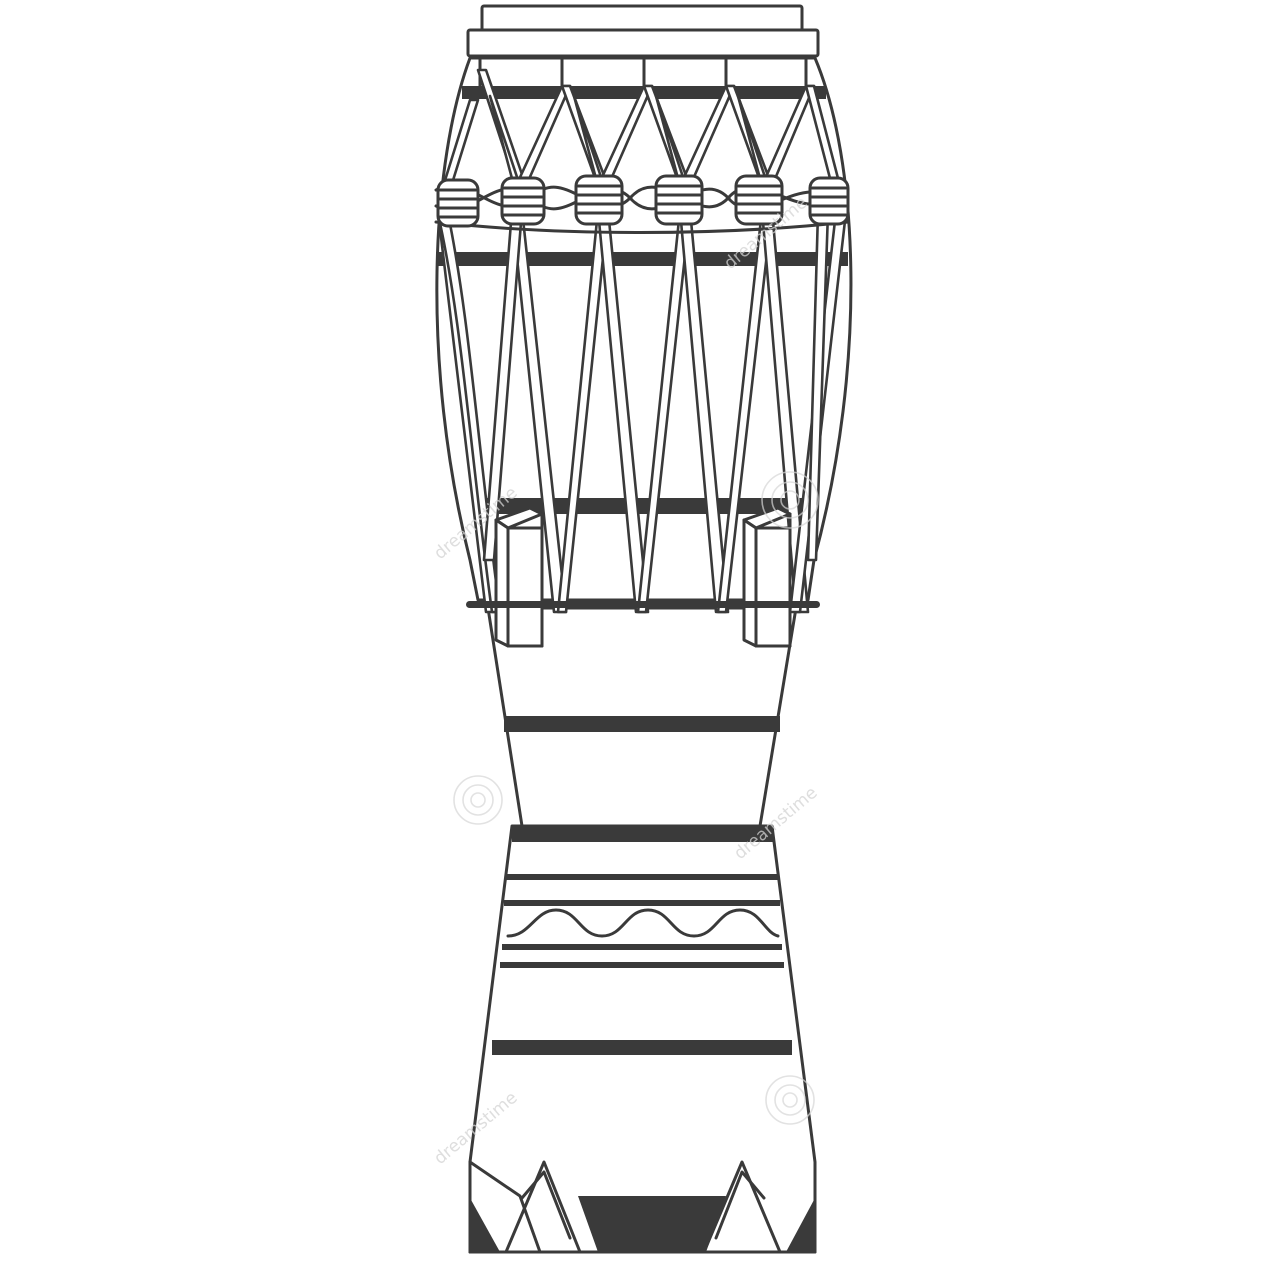 The height and width of the screenshot is (1283, 1283). Describe the element at coordinates (800, 1225) in the screenshot. I see `base-dark-right` at that location.